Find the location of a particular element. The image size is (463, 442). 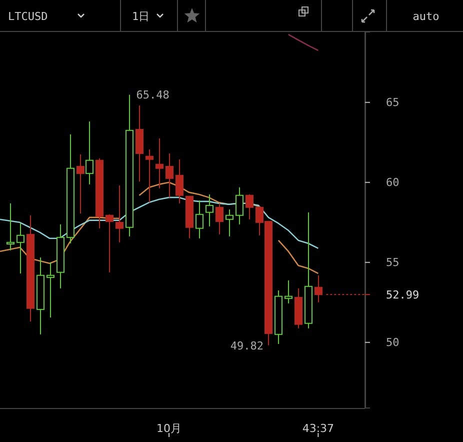

line-series is located at coordinates (303, 43).